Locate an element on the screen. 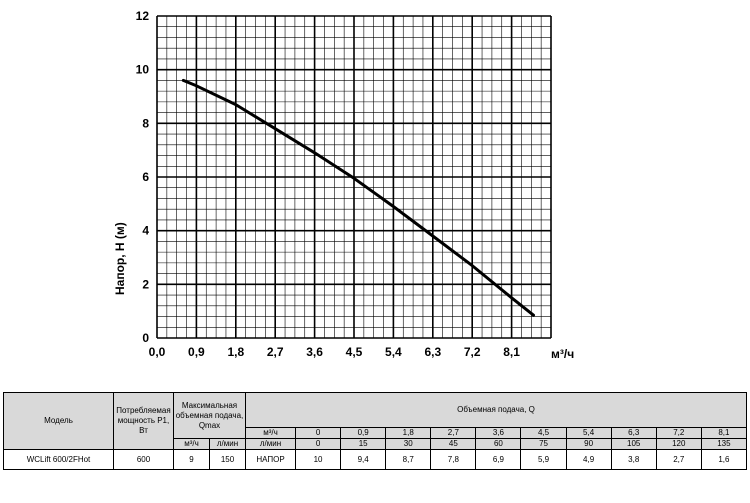 This screenshot has height=503, width=750. x-tick-label: 0,0 is located at coordinates (157, 352).